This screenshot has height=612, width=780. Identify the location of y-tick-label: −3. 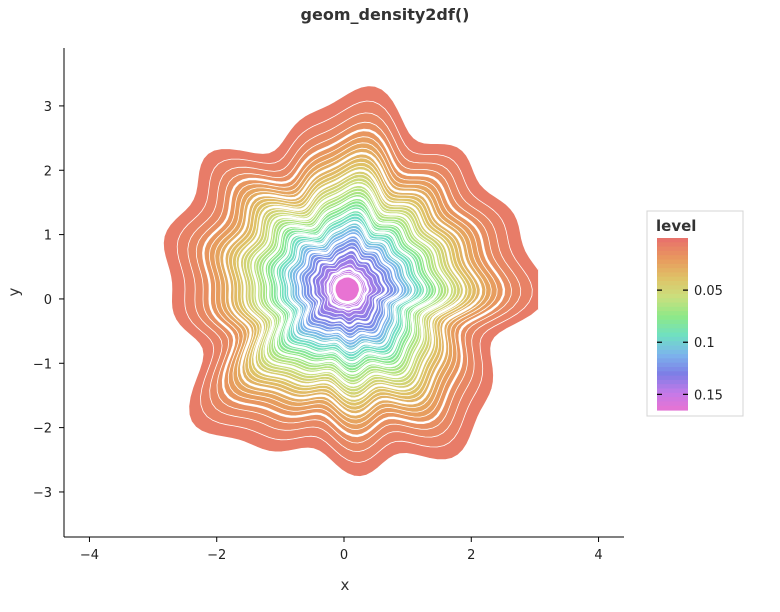
(42, 493).